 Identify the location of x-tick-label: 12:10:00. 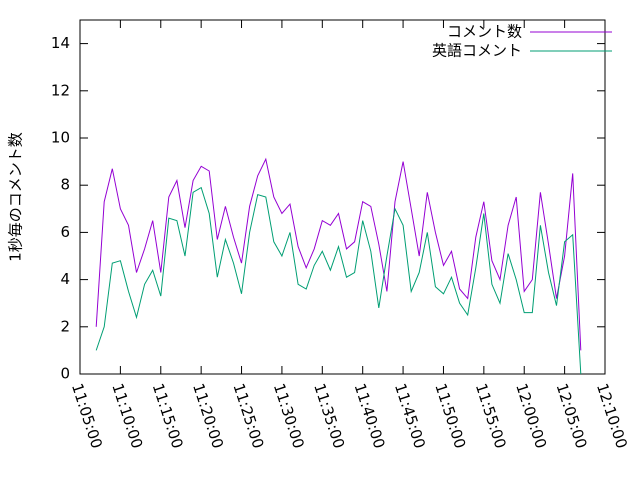
(612, 416).